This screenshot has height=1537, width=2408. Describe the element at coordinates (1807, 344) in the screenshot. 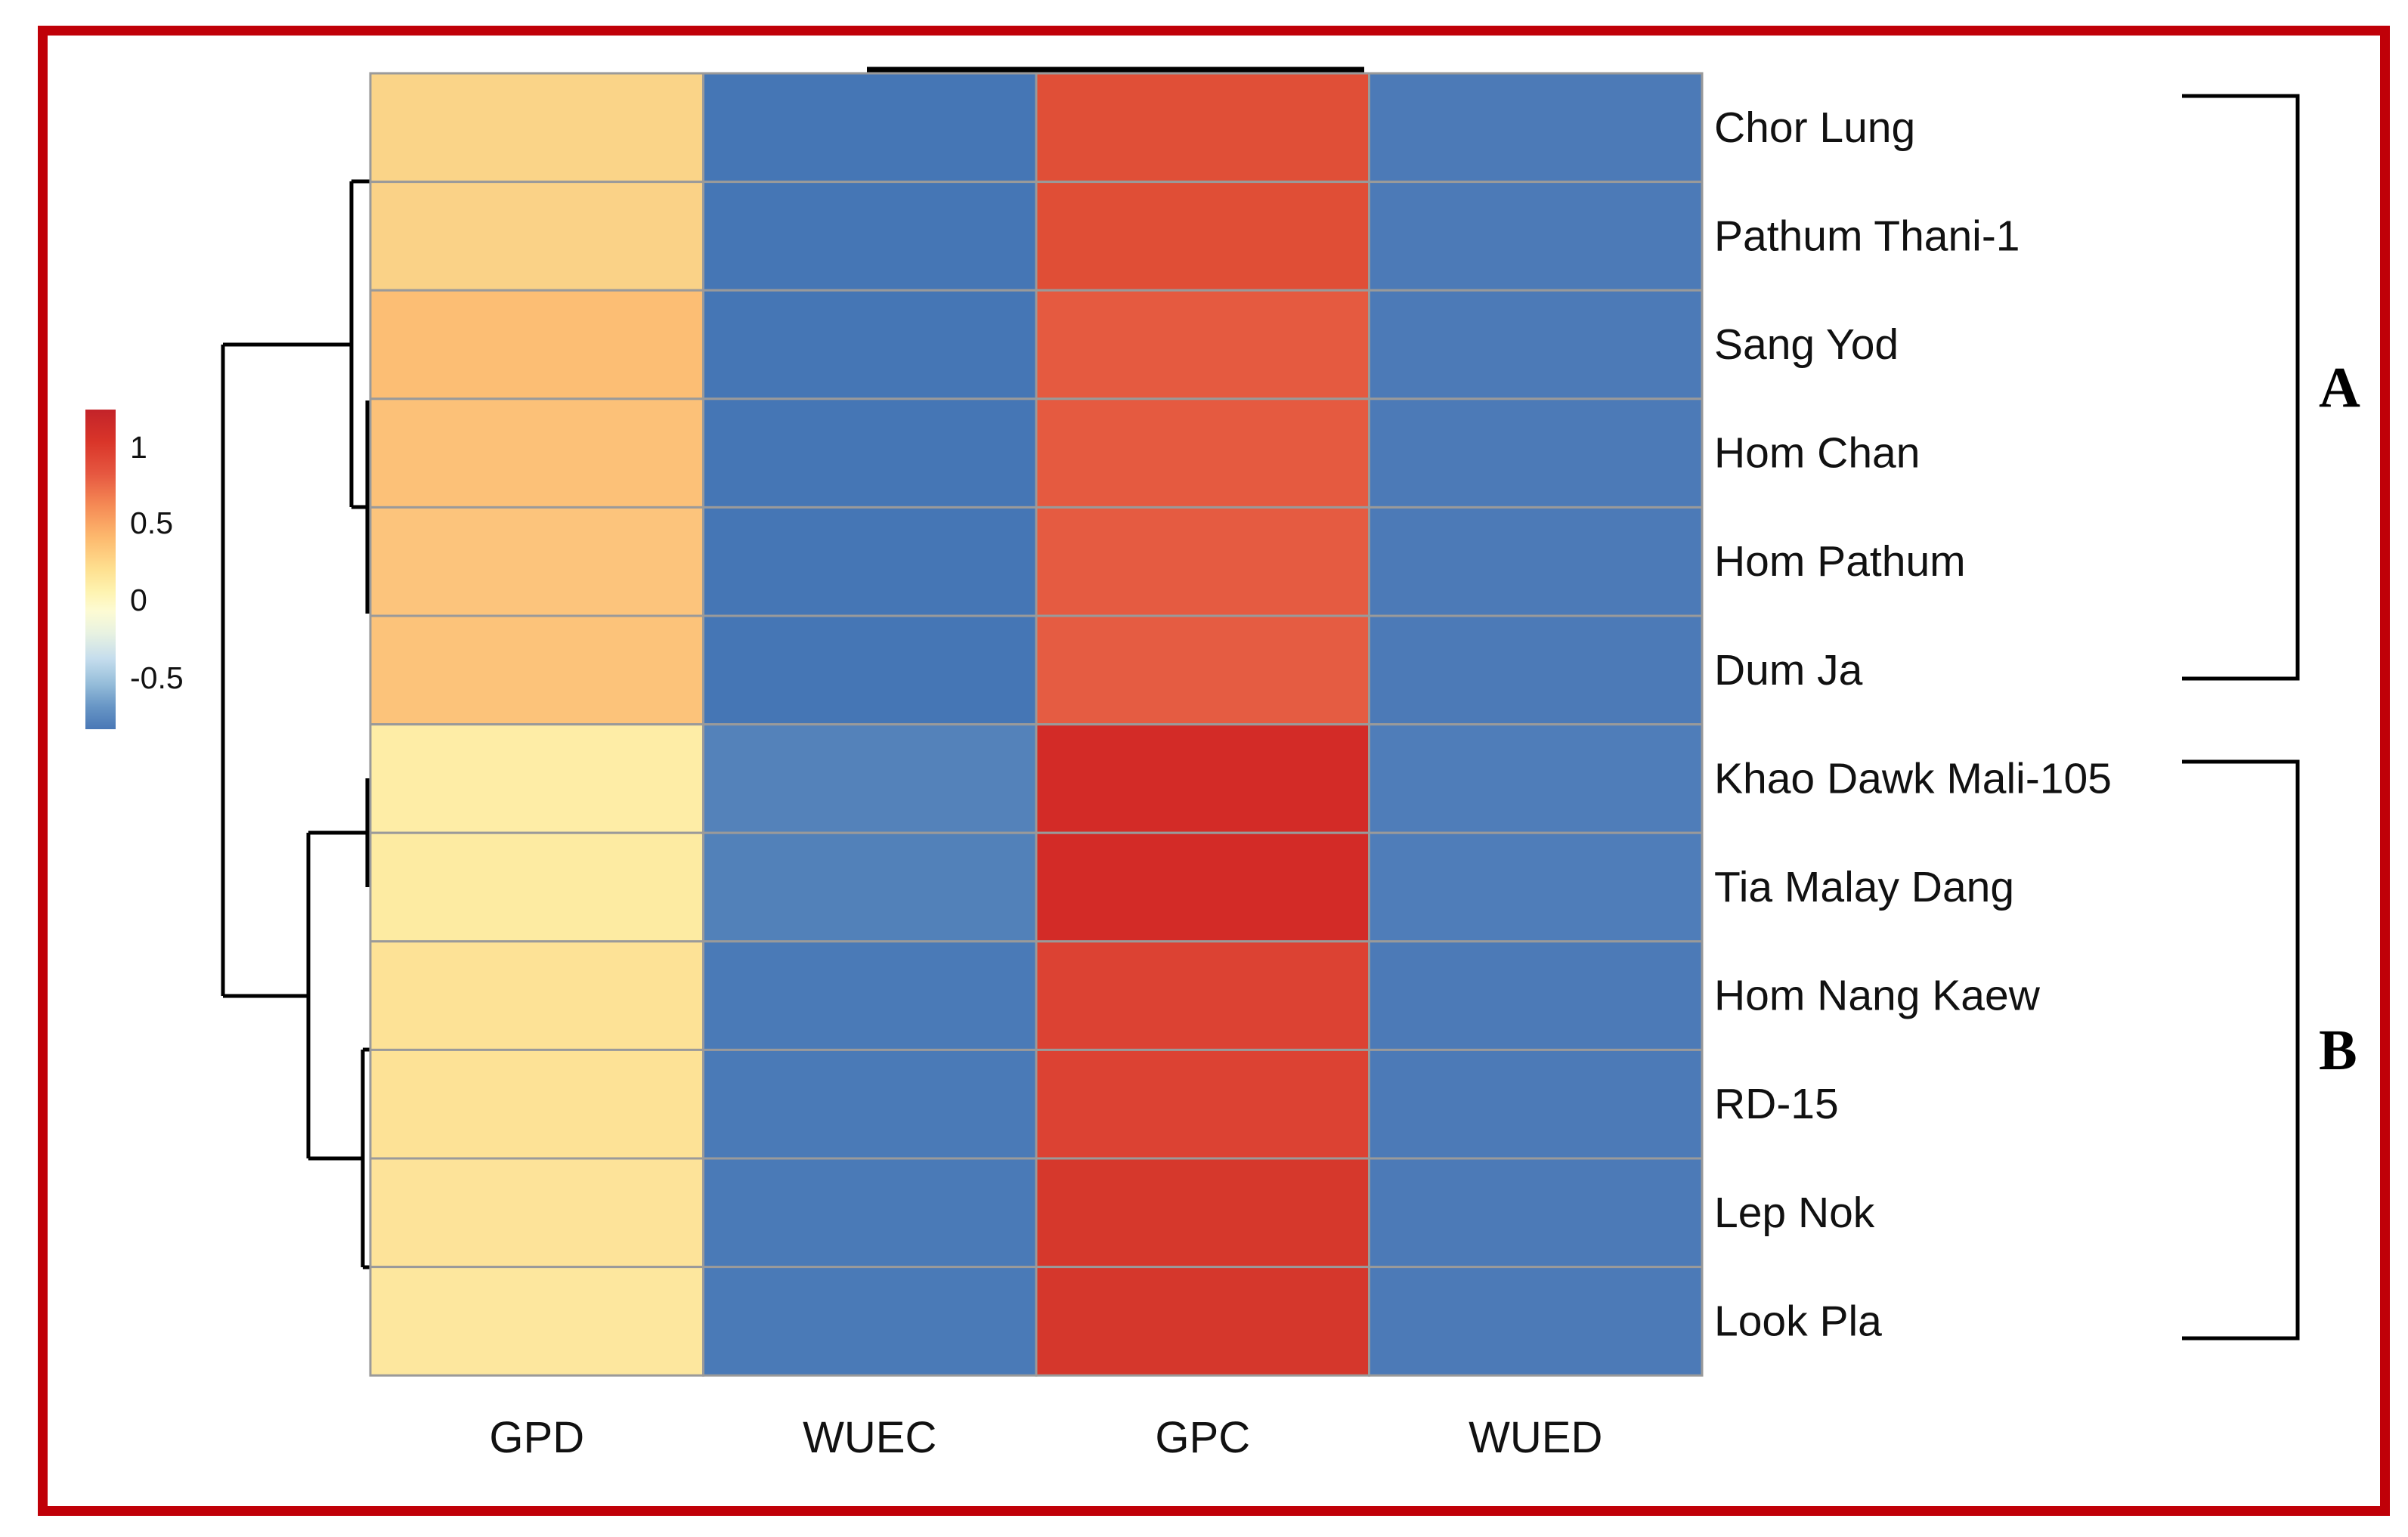

I see `row-label: Sang Yod` at that location.